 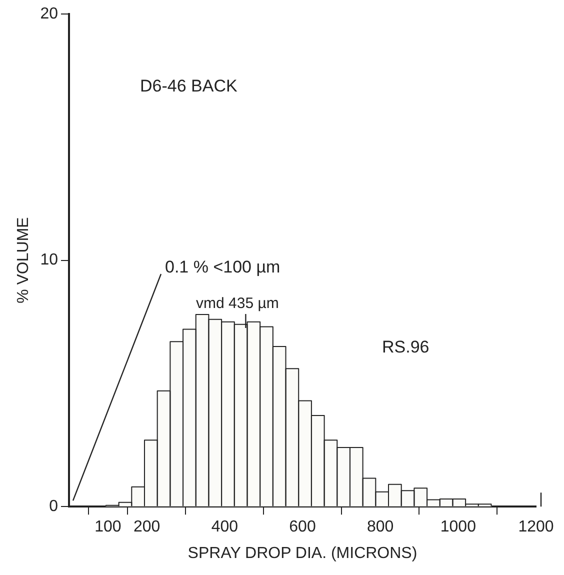 I want to click on x-axis-title: SPRAY DROP DIA. (MICRONS), so click(x=303, y=553).